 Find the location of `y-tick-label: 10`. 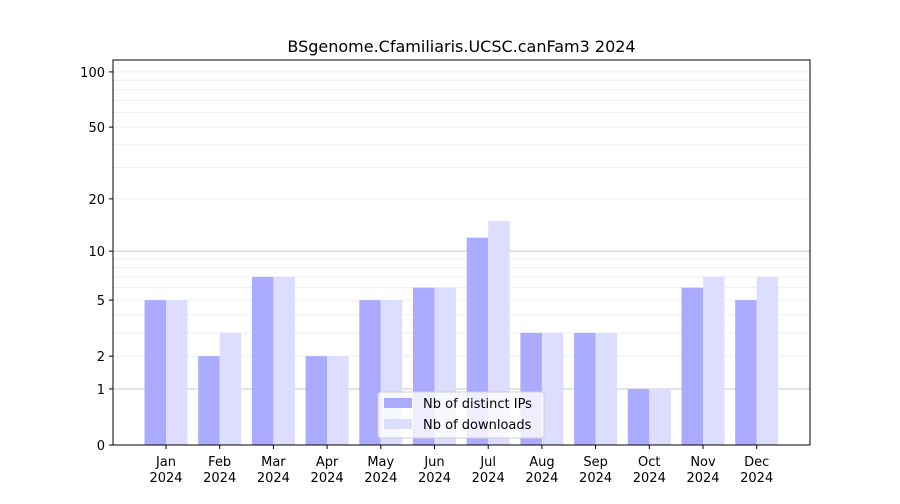

y-tick-label: 10 is located at coordinates (96, 252).